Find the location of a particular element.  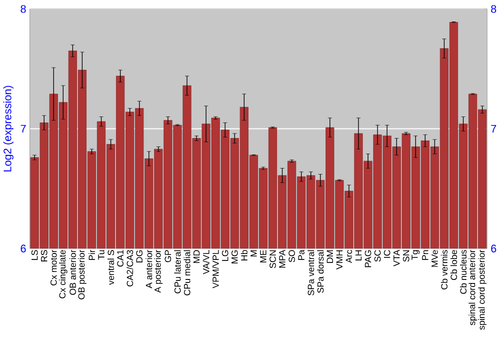

x-tick-label: Pir is located at coordinates (91, 255).